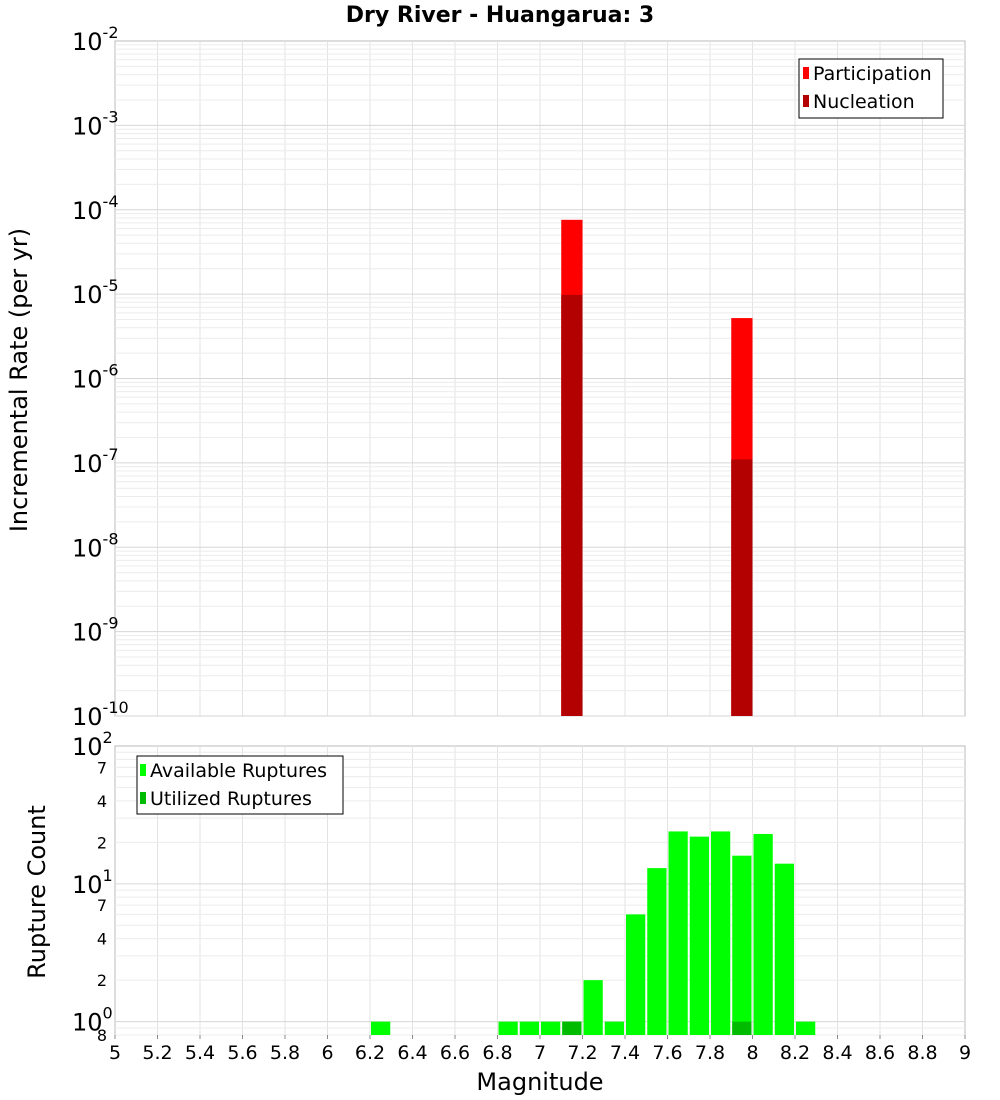 Image resolution: width=1000 pixels, height=1100 pixels. I want to click on x-tick-label: 7, so click(540, 1053).